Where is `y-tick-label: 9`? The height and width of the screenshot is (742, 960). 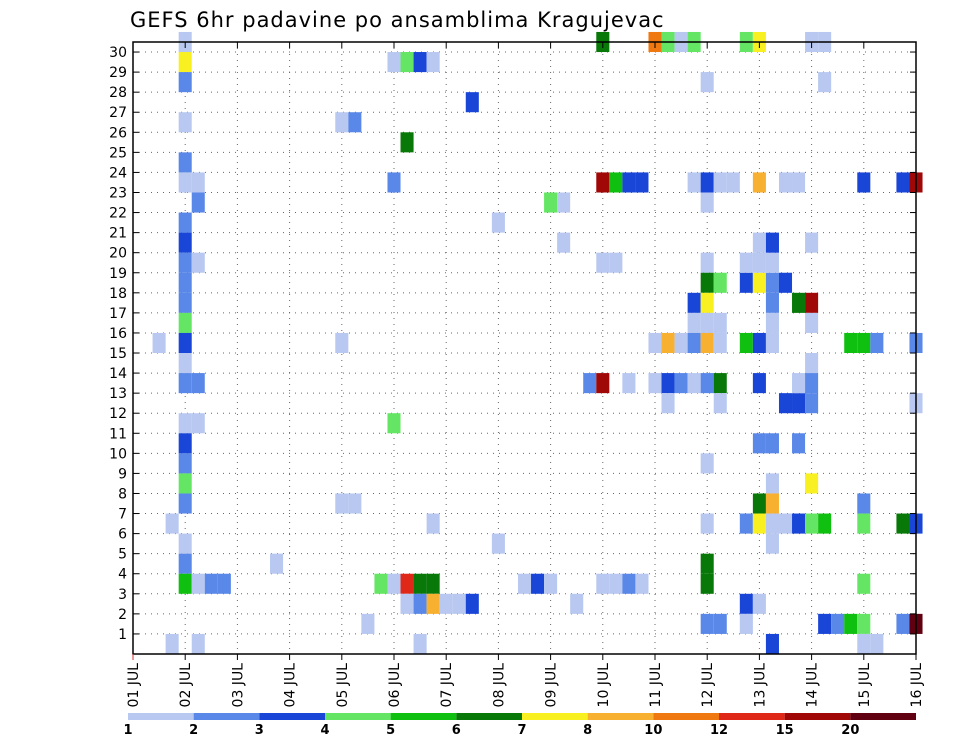 y-tick-label: 9 is located at coordinates (122, 474).